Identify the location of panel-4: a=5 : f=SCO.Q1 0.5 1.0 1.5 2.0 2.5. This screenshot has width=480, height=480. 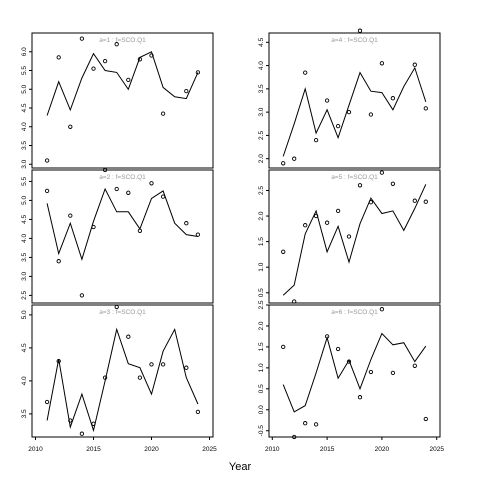
(349, 236).